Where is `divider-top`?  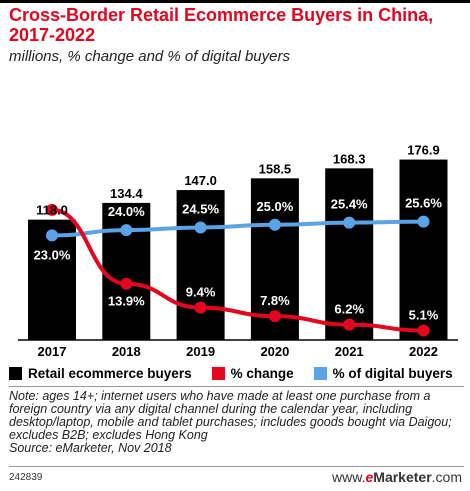 divider-top is located at coordinates (236, 386).